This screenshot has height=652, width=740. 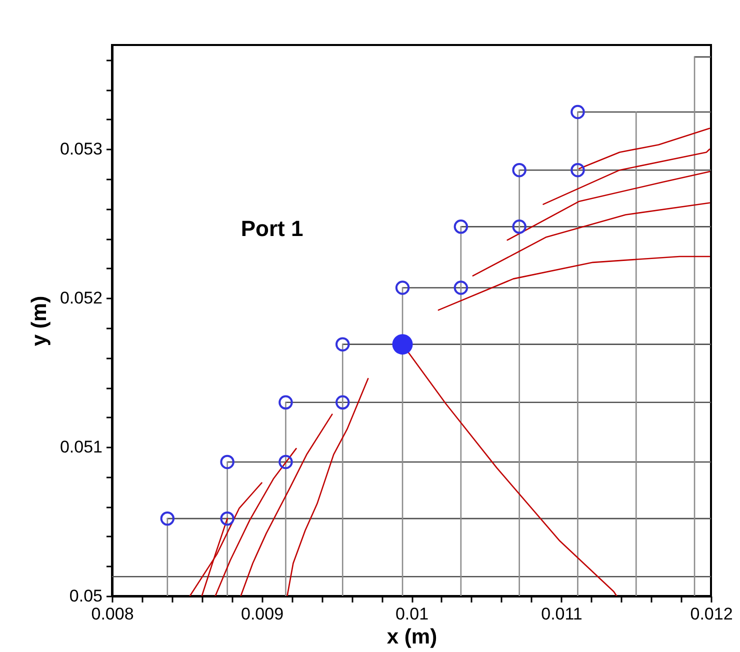 I want to click on y-tick-label: 0.053, so click(x=81, y=149).